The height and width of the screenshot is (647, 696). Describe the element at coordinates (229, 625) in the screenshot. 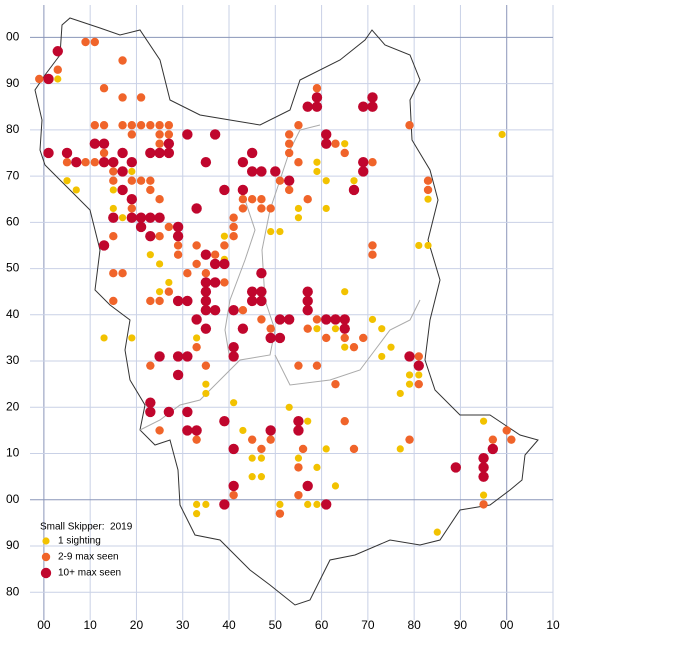

I see `x-tick-label: 40` at that location.